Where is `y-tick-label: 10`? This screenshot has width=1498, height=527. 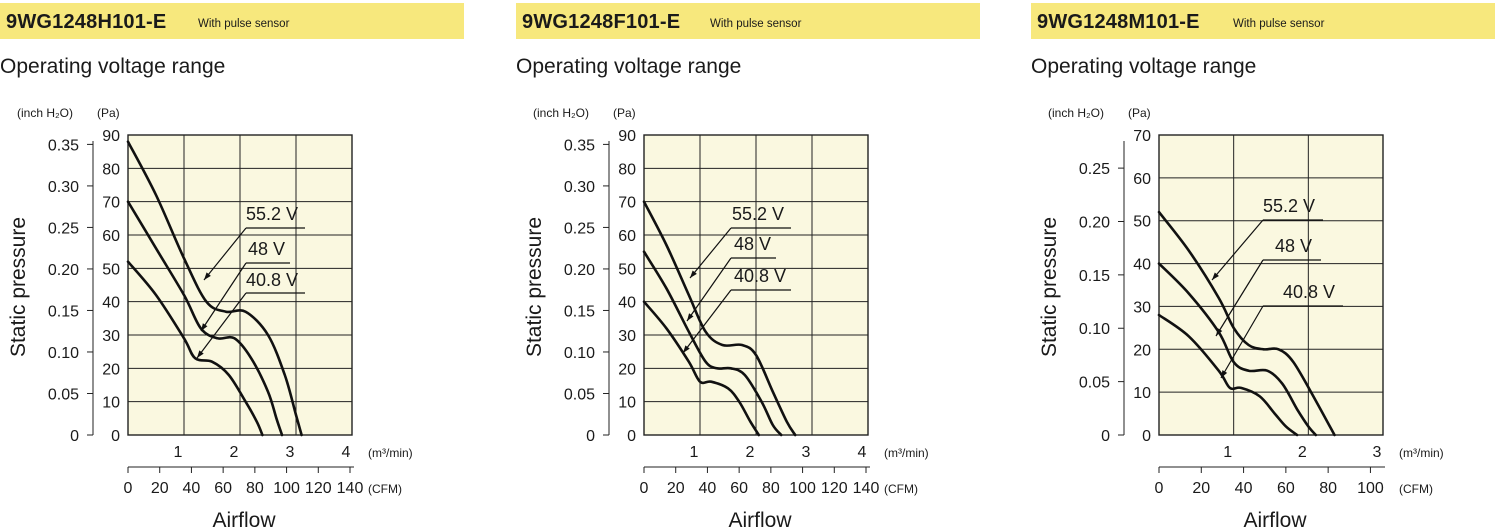
y-tick-label: 10 is located at coordinates (627, 403).